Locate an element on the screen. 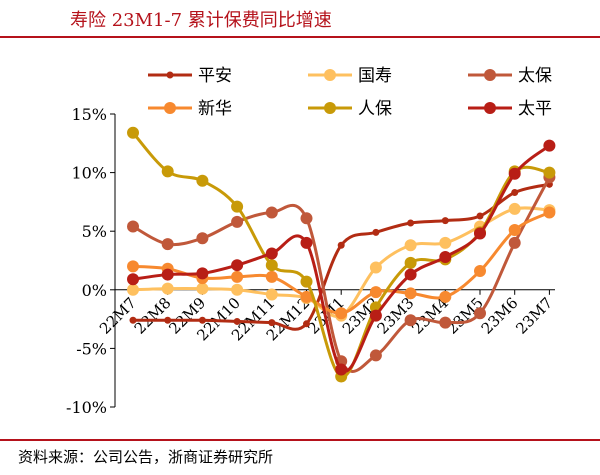 The height and width of the screenshot is (475, 600). legend-label: 平安 is located at coordinates (215, 76).